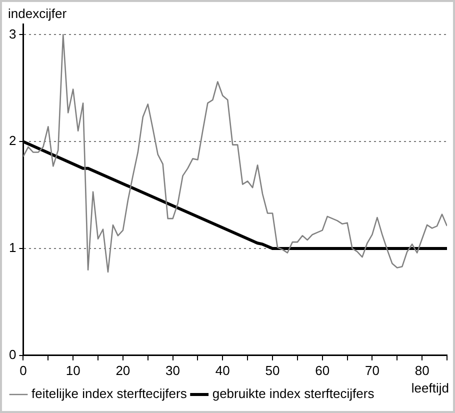 This screenshot has width=455, height=413. What do you see at coordinates (123, 370) in the screenshot?
I see `x-tick-label: 20` at bounding box center [123, 370].